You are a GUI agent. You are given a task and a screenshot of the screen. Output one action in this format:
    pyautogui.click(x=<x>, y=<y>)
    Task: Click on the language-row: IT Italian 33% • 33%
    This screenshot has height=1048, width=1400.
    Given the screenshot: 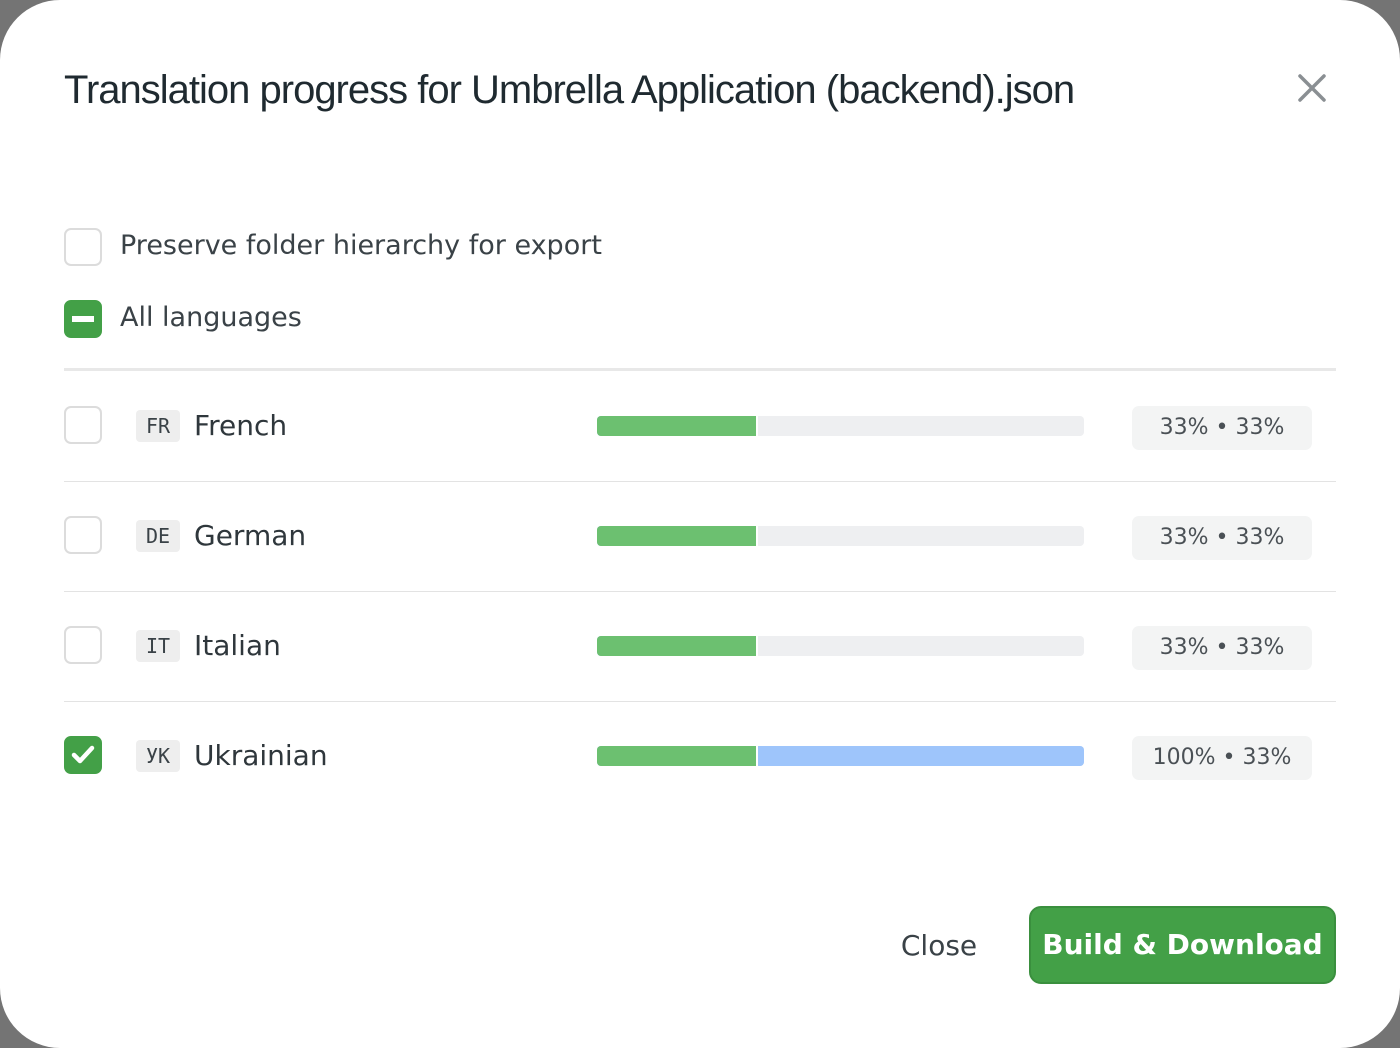 What is the action you would take?
    pyautogui.click(x=700, y=682)
    